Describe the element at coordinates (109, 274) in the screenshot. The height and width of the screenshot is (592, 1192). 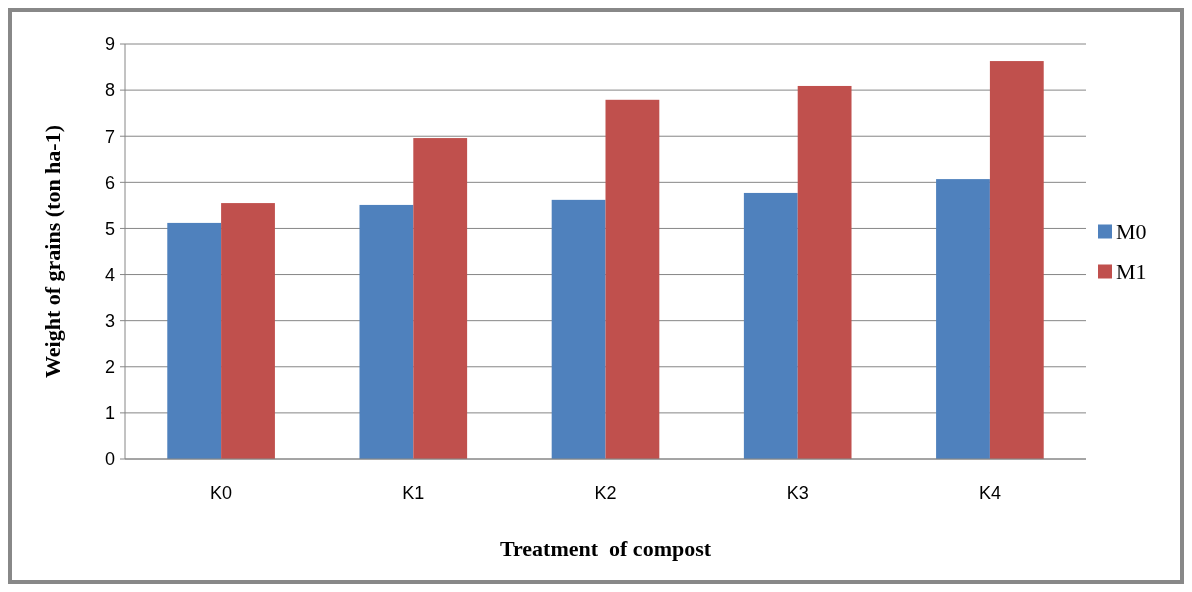
I see `y-tick-label: 4` at that location.